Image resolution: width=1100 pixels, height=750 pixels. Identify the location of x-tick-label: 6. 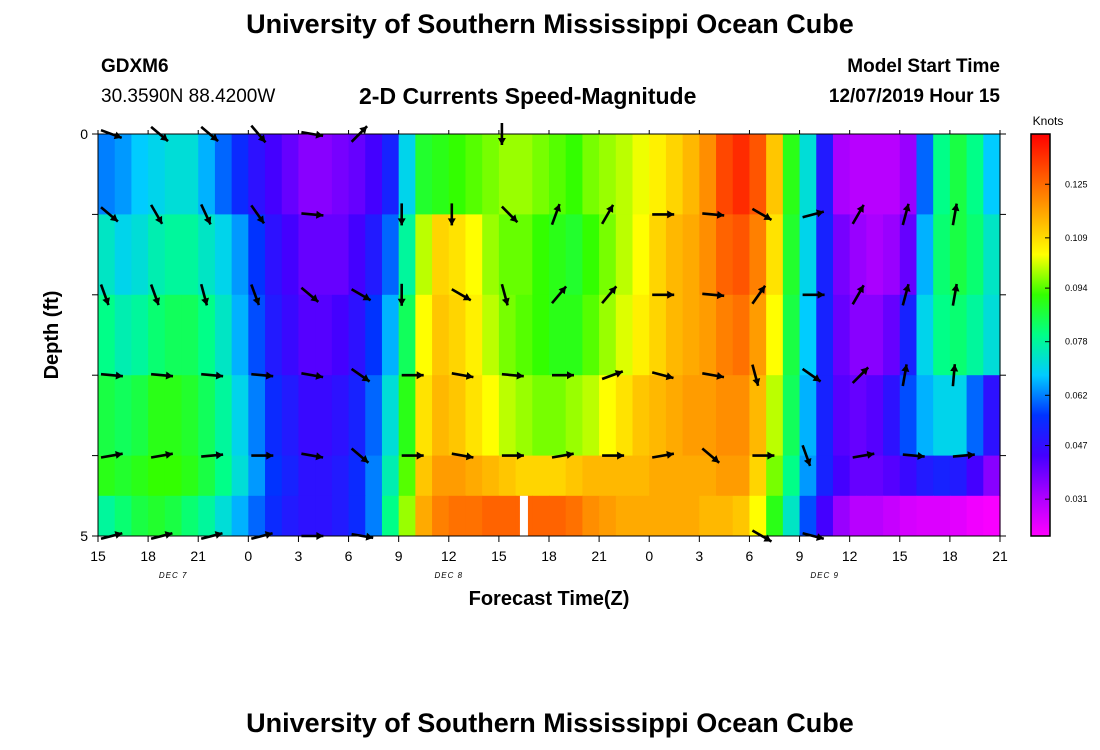
(750, 556).